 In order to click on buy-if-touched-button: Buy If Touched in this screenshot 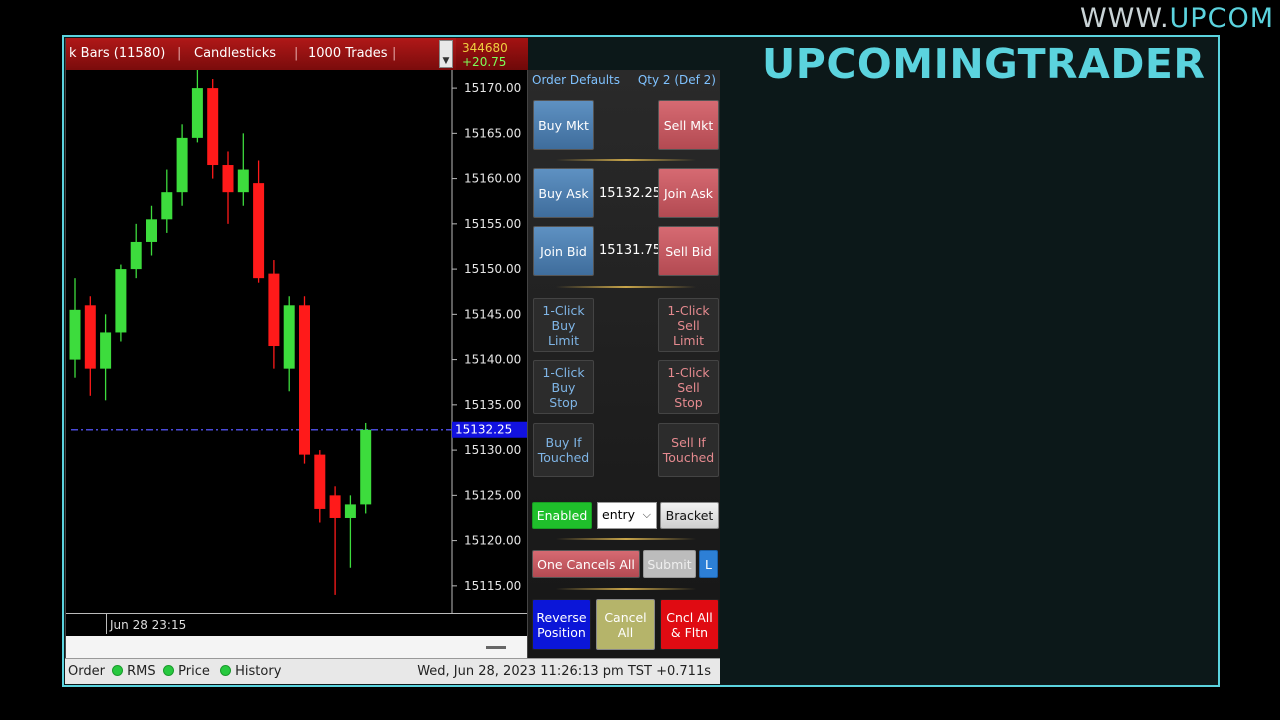, I will do `click(563, 450)`.